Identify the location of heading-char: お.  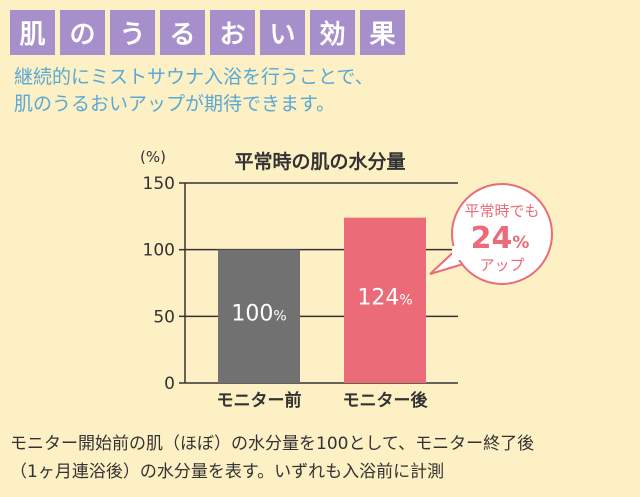
(232, 32).